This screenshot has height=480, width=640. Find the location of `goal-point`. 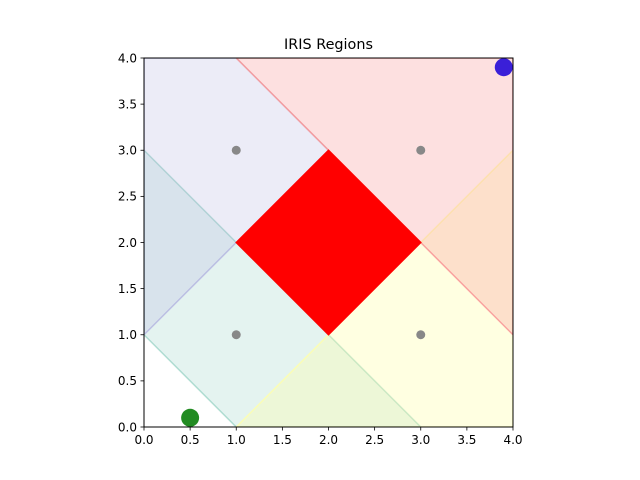

goal-point is located at coordinates (503, 67).